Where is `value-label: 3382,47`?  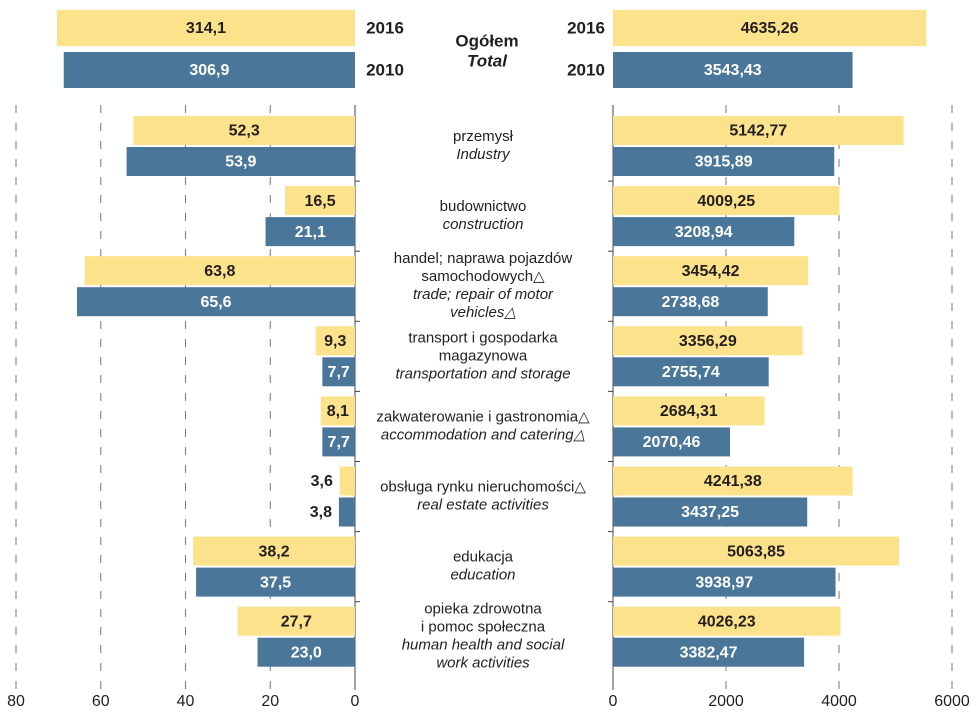
value-label: 3382,47 is located at coordinates (709, 652).